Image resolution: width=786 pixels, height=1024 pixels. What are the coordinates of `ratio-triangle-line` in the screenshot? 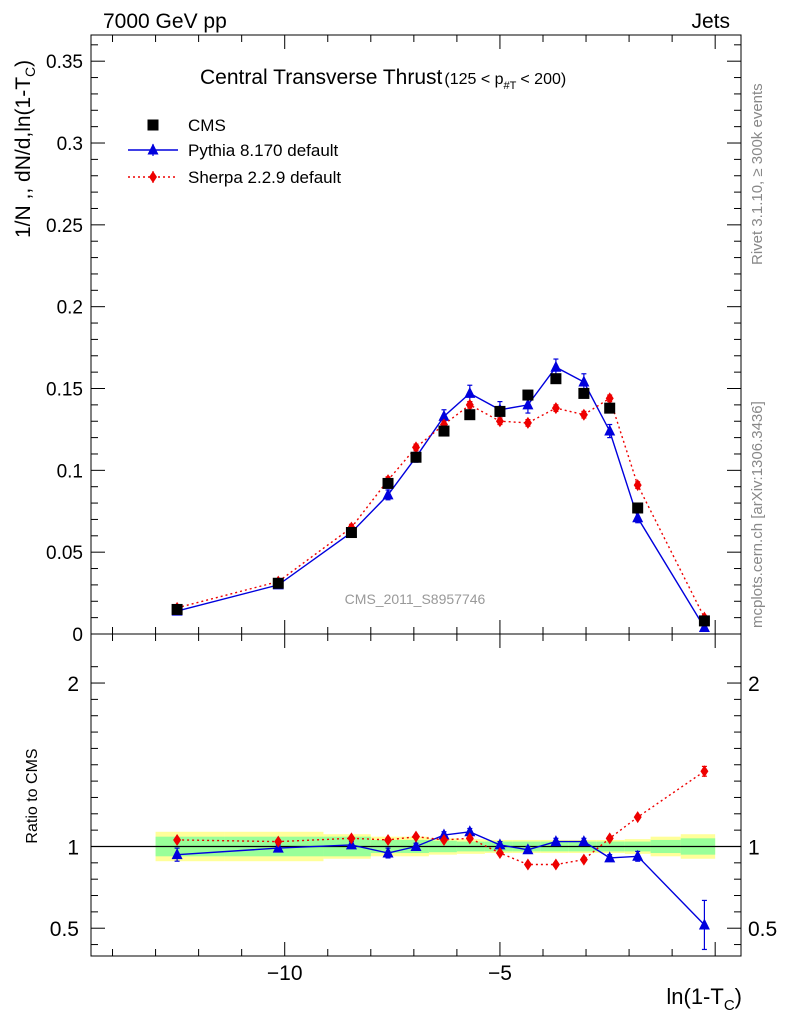 It's located at (441, 878).